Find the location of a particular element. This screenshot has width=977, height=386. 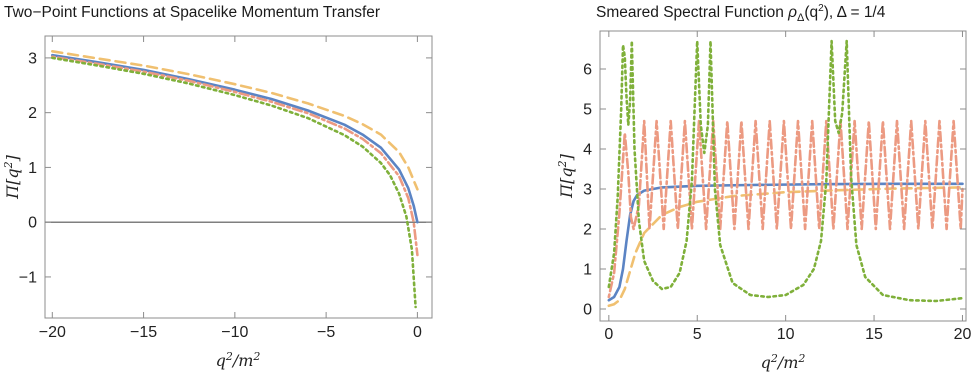

x-tick-label: −10 is located at coordinates (234, 332).